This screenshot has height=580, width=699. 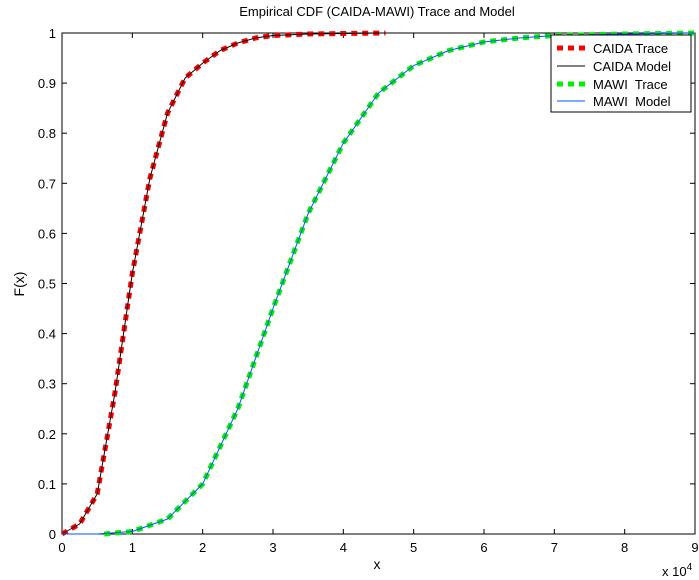 What do you see at coordinates (343, 547) in the screenshot?
I see `x-tick-label: 4` at bounding box center [343, 547].